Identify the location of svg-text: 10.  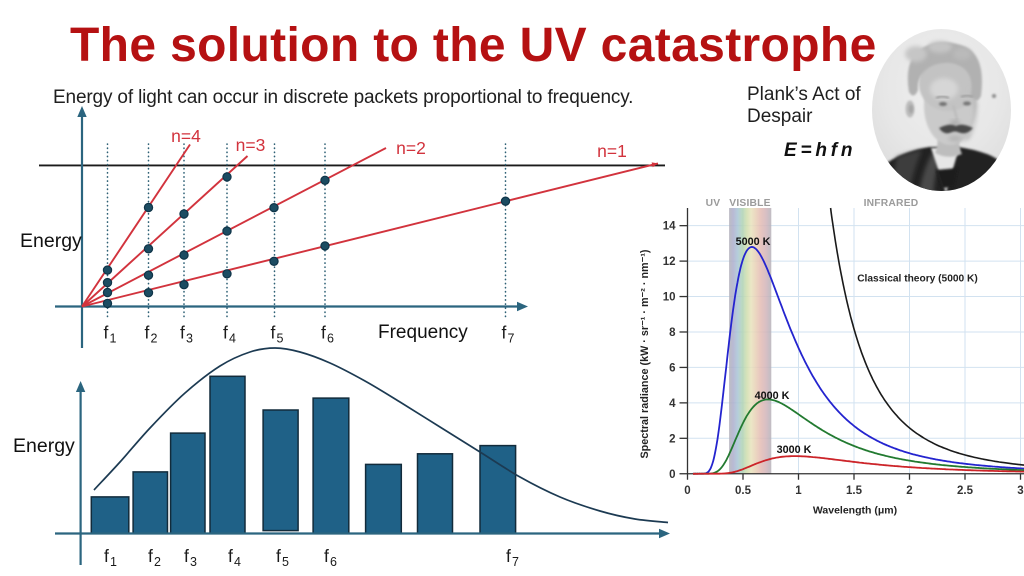
(669, 298).